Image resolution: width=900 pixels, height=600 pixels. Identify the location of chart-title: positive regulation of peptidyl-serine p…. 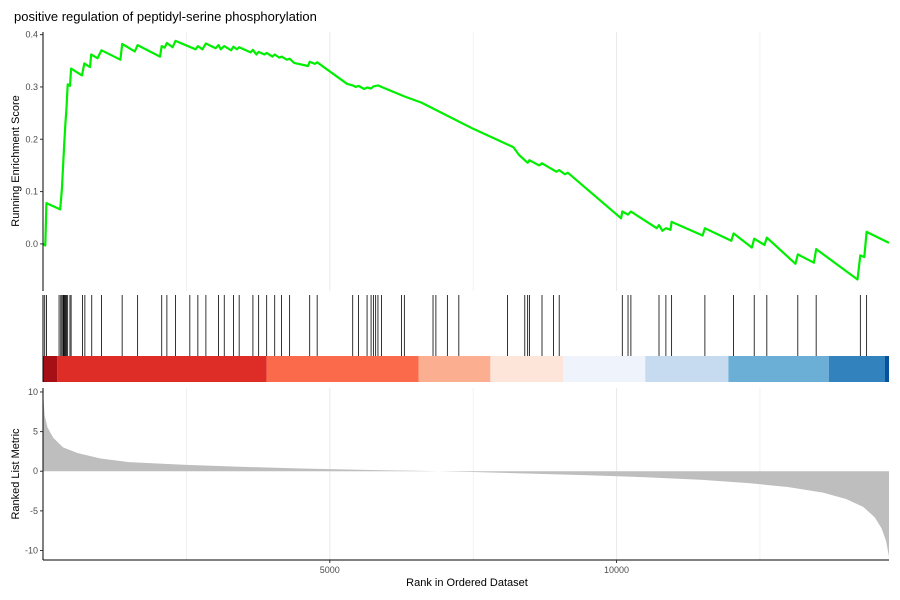
(165, 16).